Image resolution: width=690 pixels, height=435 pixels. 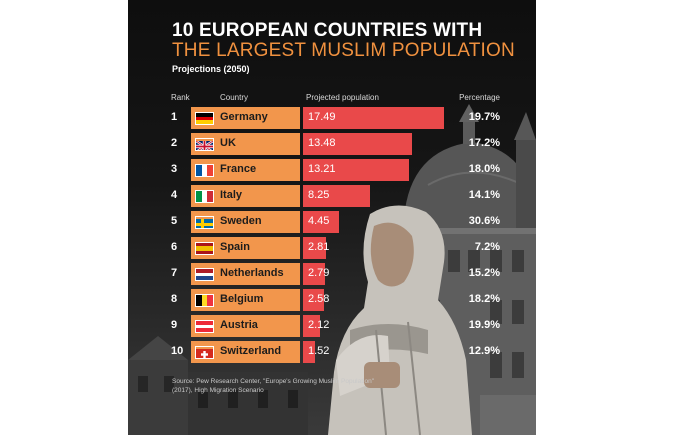 I want to click on percentage-label: 30.6%, so click(x=484, y=221).